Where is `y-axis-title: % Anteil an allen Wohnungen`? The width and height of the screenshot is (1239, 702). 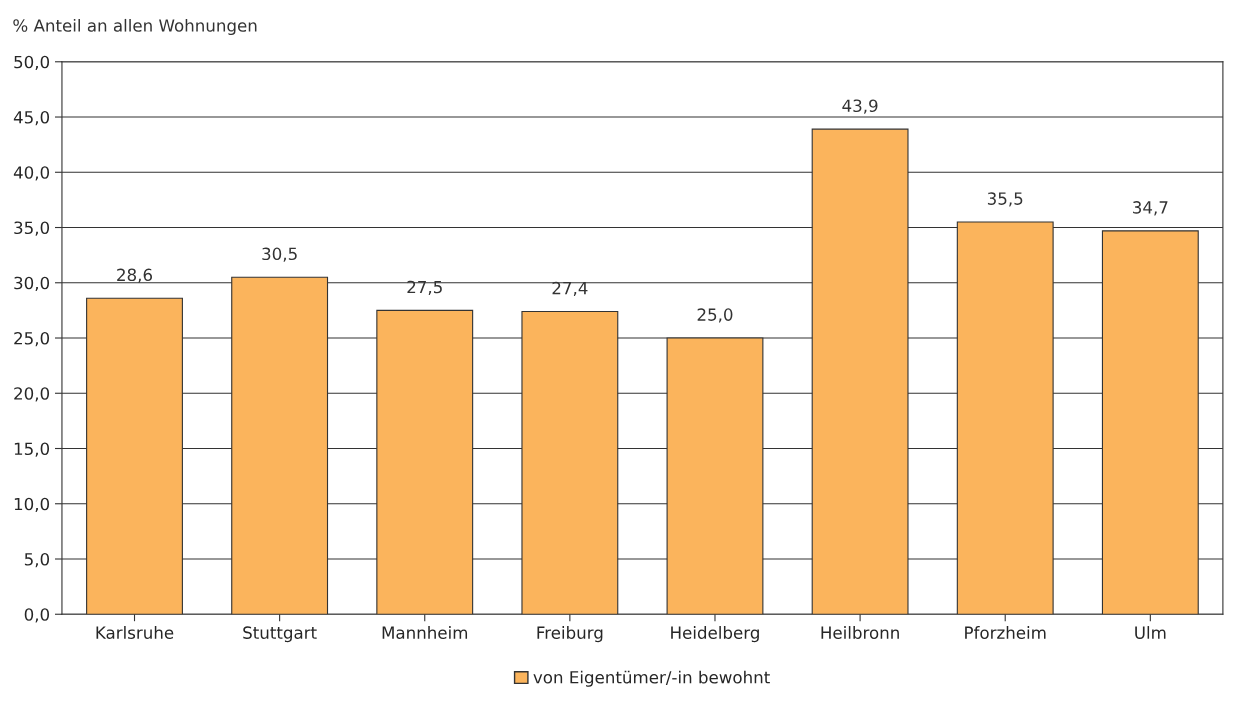
y-axis-title: % Anteil an allen Wohnungen is located at coordinates (135, 27).